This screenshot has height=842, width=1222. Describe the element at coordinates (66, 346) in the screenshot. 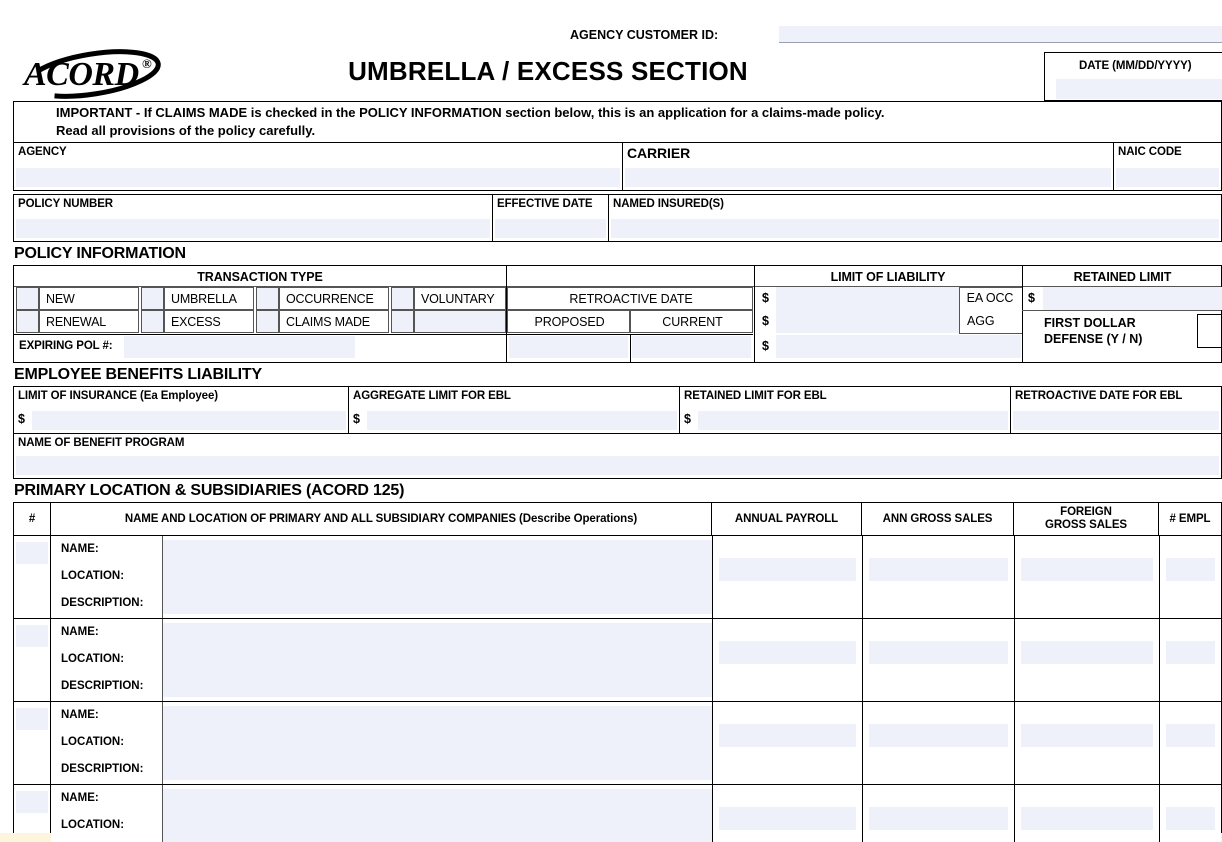

I see `expiring-policy-label: EXPIRING POL #:` at that location.